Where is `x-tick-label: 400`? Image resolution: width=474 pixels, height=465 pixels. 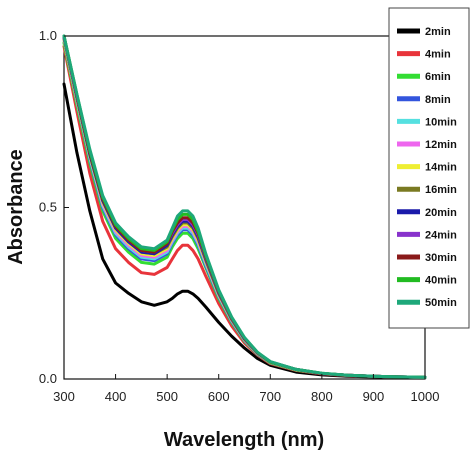
x-tick-label: 400 is located at coordinates (116, 396).